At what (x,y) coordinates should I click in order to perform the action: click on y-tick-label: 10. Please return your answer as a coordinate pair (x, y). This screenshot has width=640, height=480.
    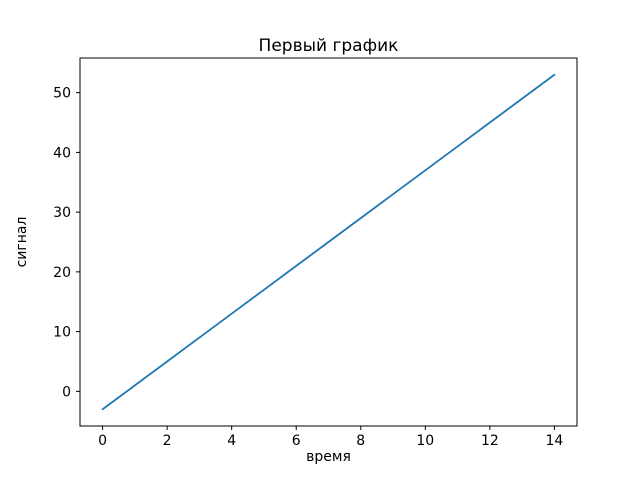
    Looking at the image, I should click on (62, 333).